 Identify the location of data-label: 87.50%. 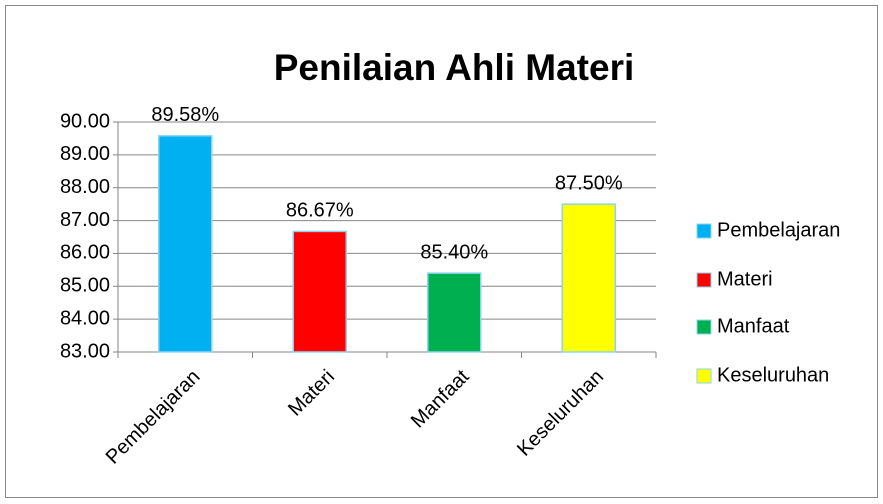
(589, 183).